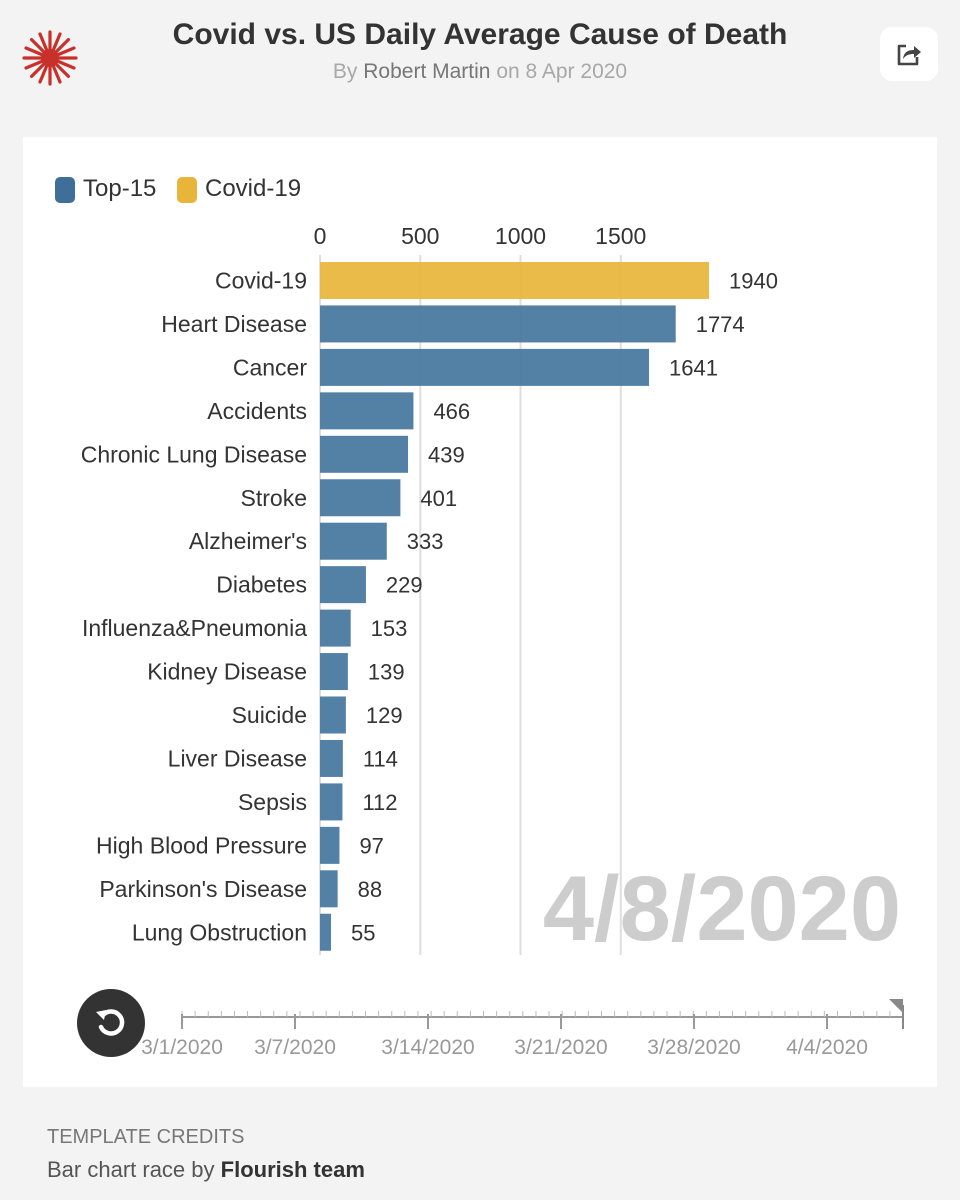 The image size is (960, 1200). Describe the element at coordinates (427, 1047) in the screenshot. I see `timeline-label: 3/14/2020` at that location.